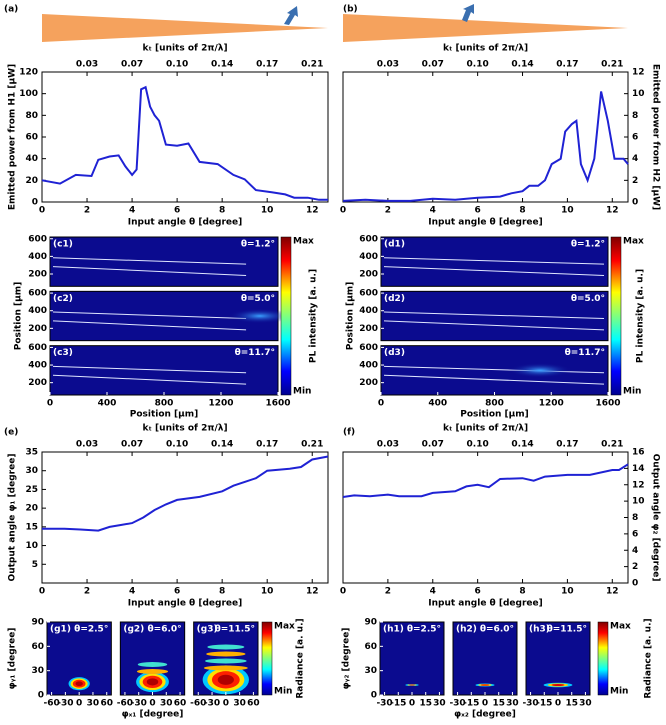 This screenshot has width=666, height=725. What do you see at coordinates (485, 28) in the screenshot?
I see `wedge` at bounding box center [485, 28].